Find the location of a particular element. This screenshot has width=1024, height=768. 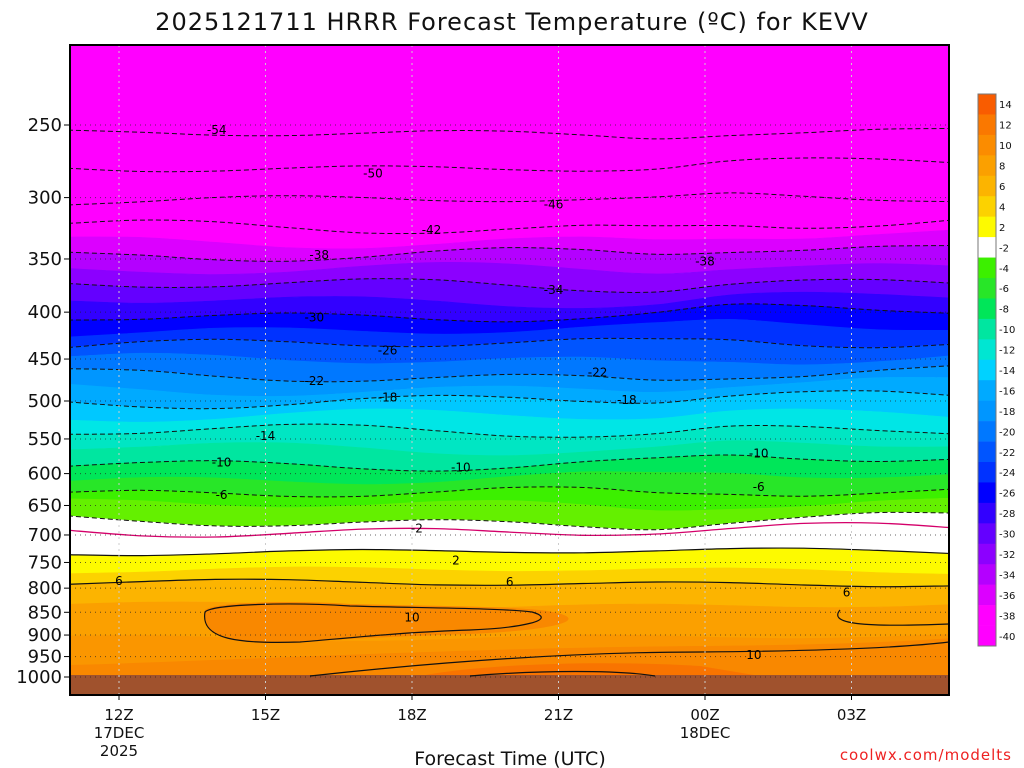

colorbar-tick-label: -28 is located at coordinates (1007, 514).